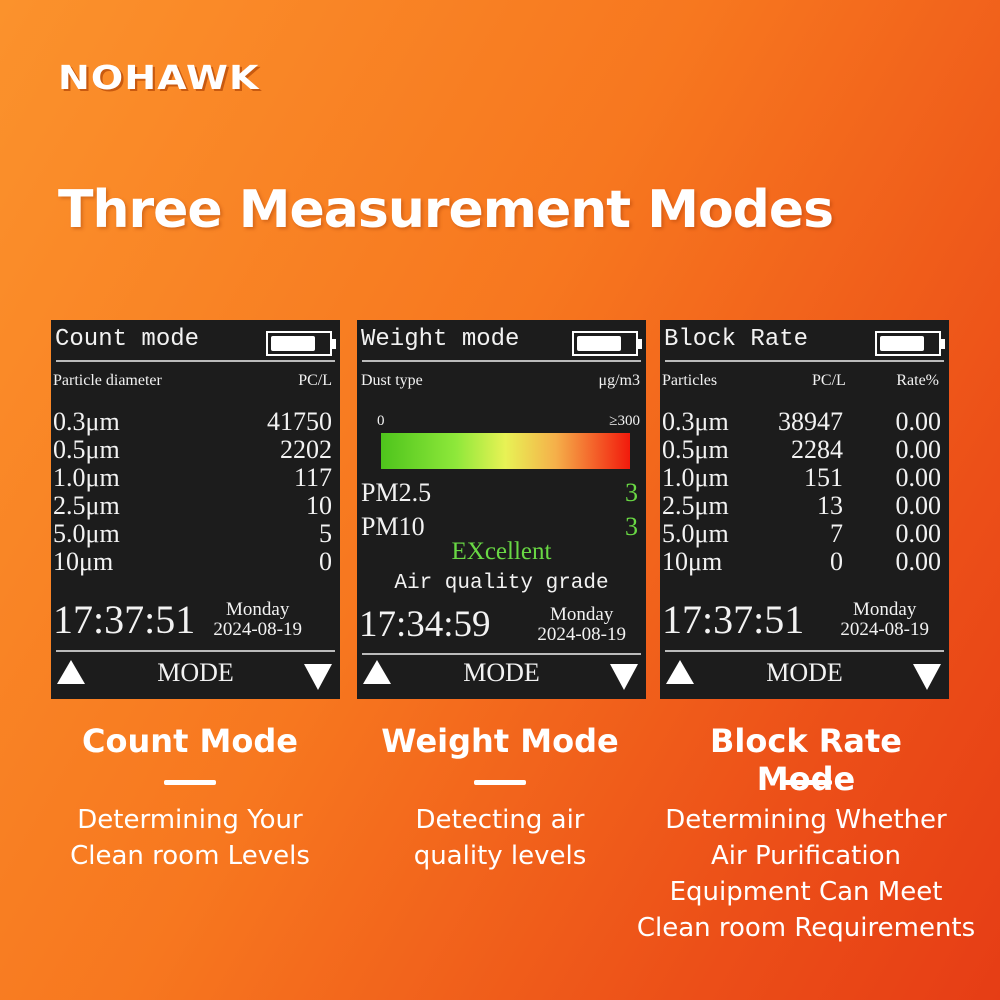  I want to click on particle-count: 41750, so click(299, 421).